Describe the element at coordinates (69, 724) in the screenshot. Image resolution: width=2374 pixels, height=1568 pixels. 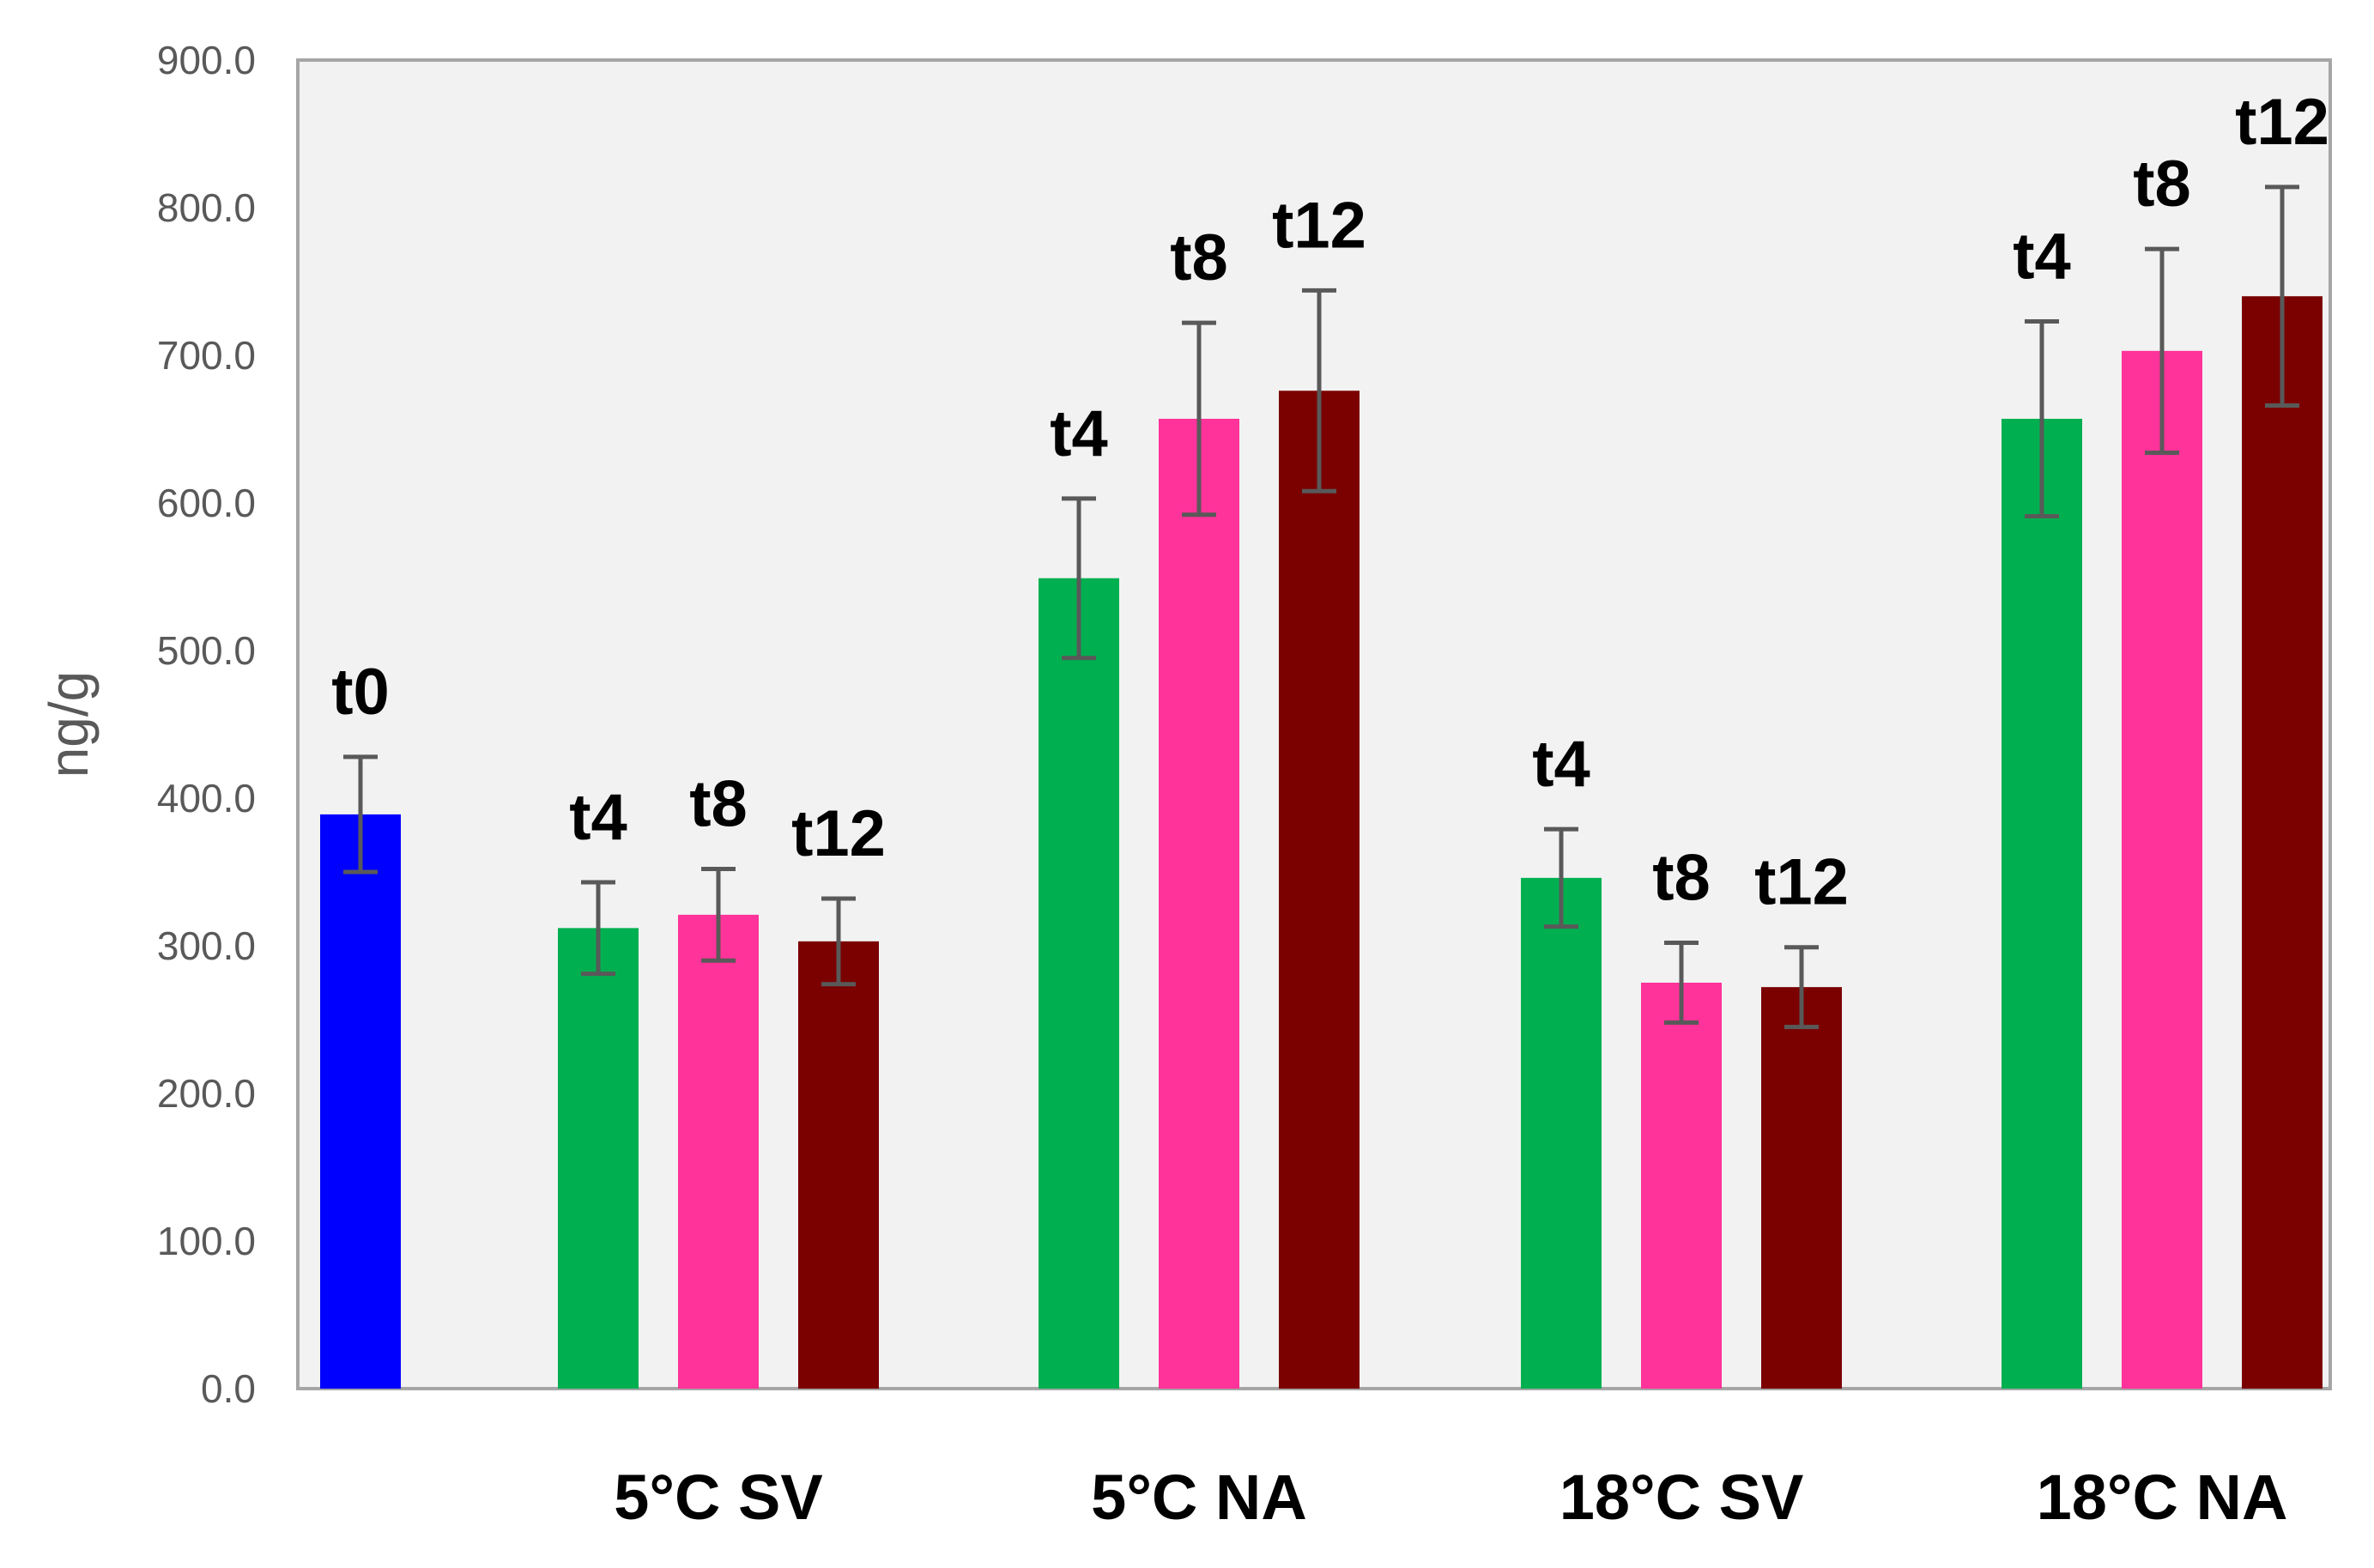
I see `y-axis-title: ng/g` at that location.